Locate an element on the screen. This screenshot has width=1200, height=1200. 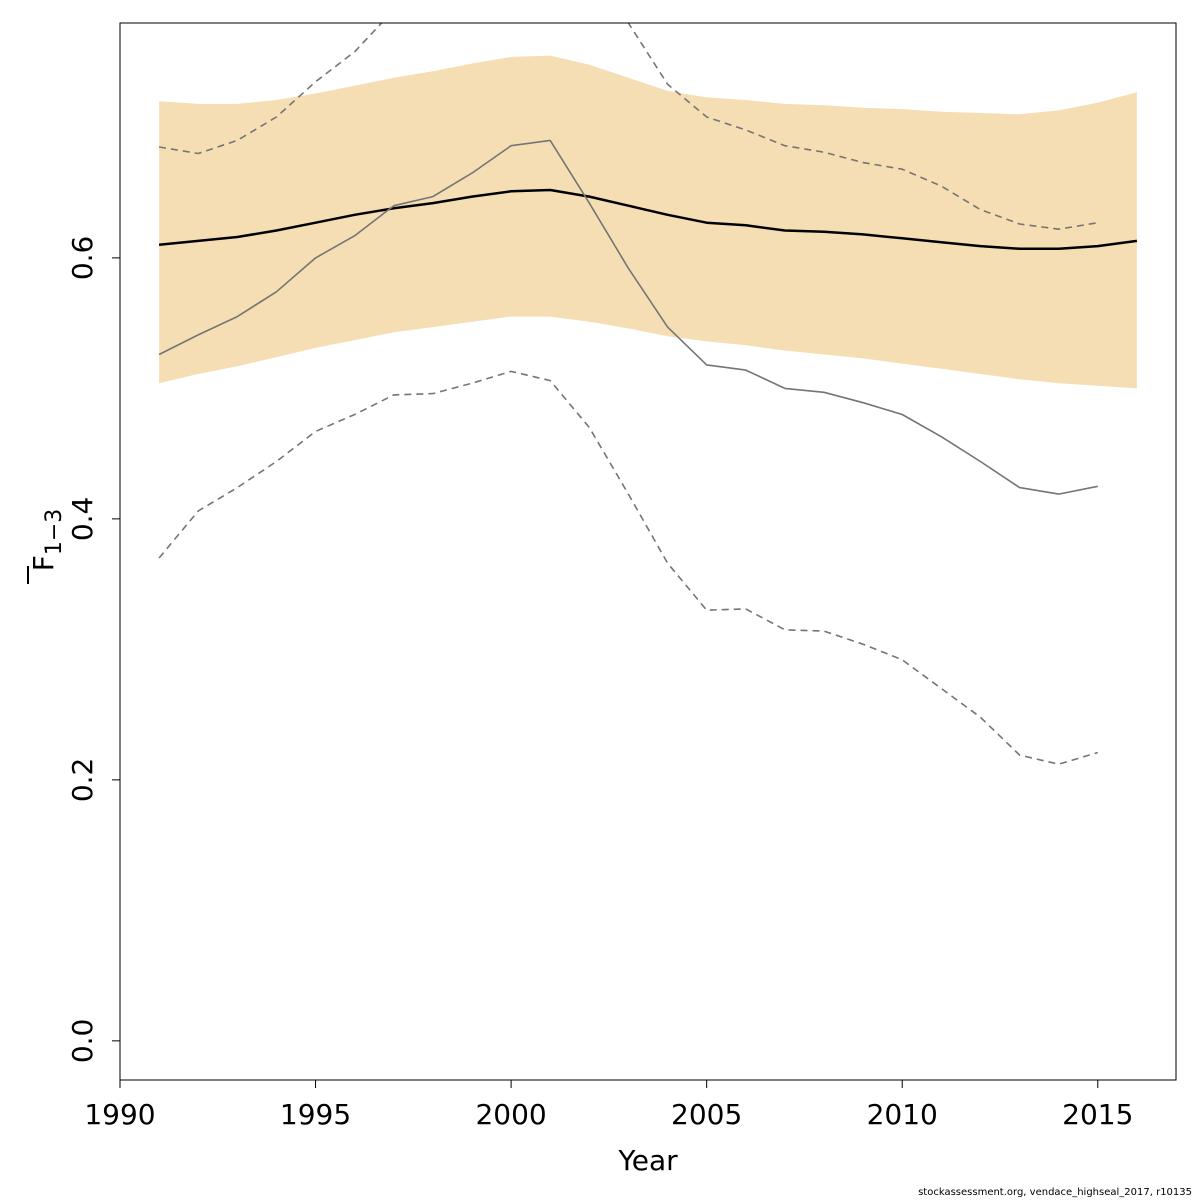
x-axis-title: Year is located at coordinates (647, 1160).